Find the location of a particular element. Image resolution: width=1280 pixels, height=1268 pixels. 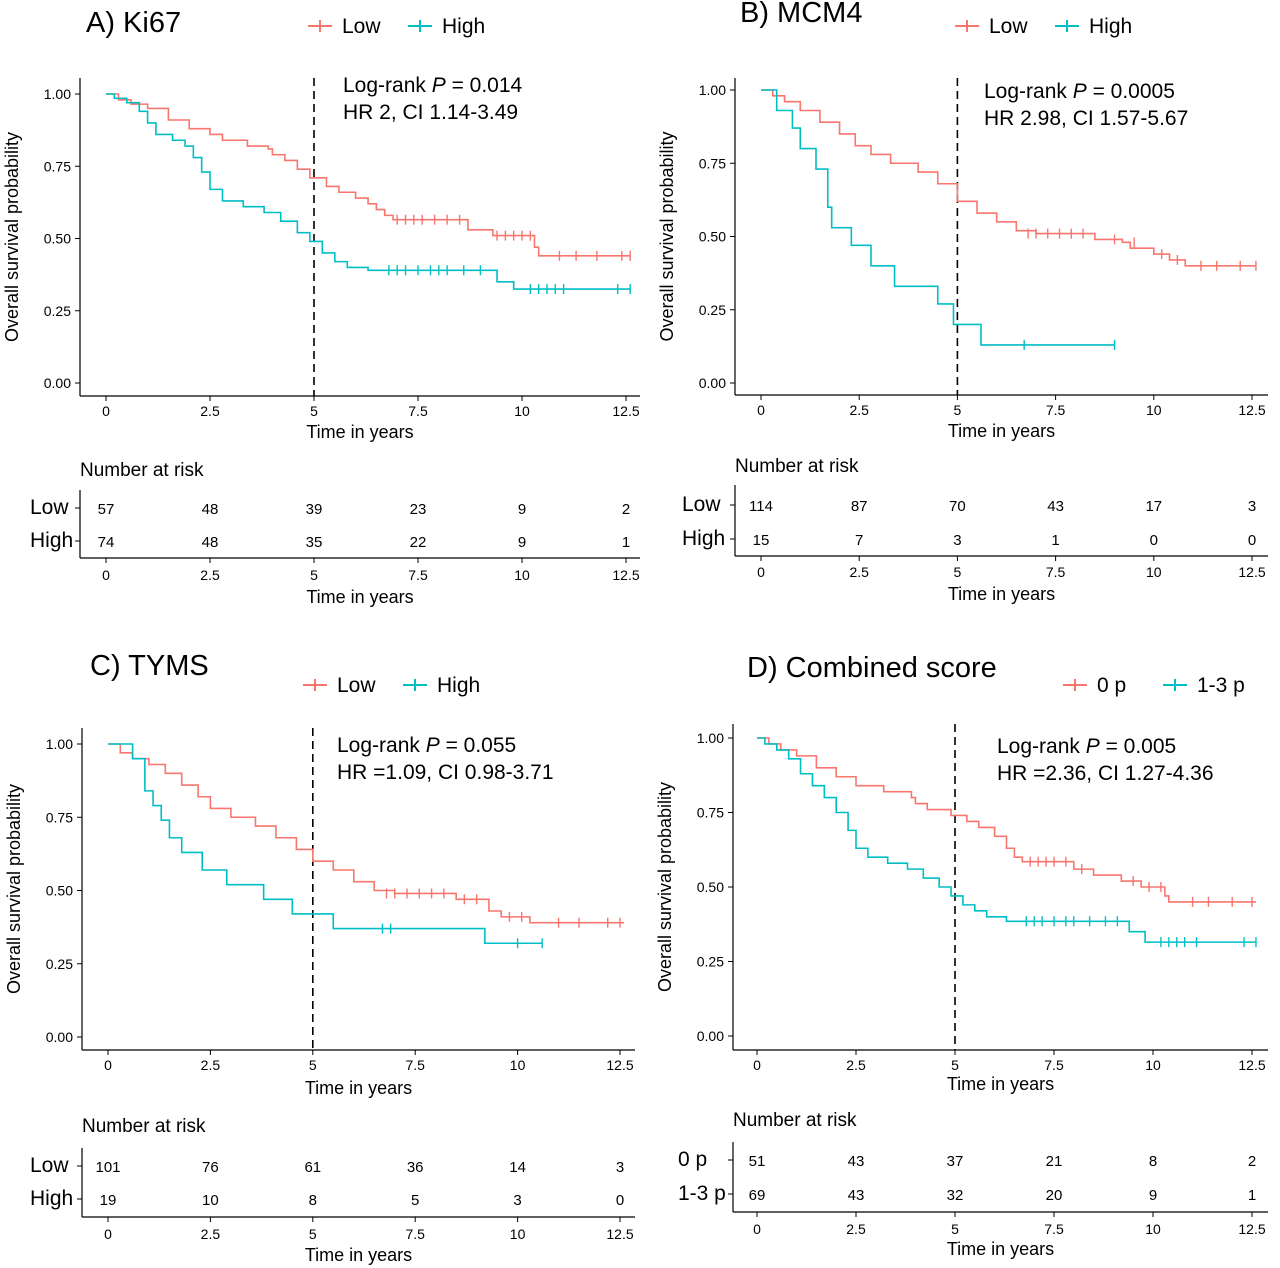

panel-title: B) MCM4 is located at coordinates (801, 14).